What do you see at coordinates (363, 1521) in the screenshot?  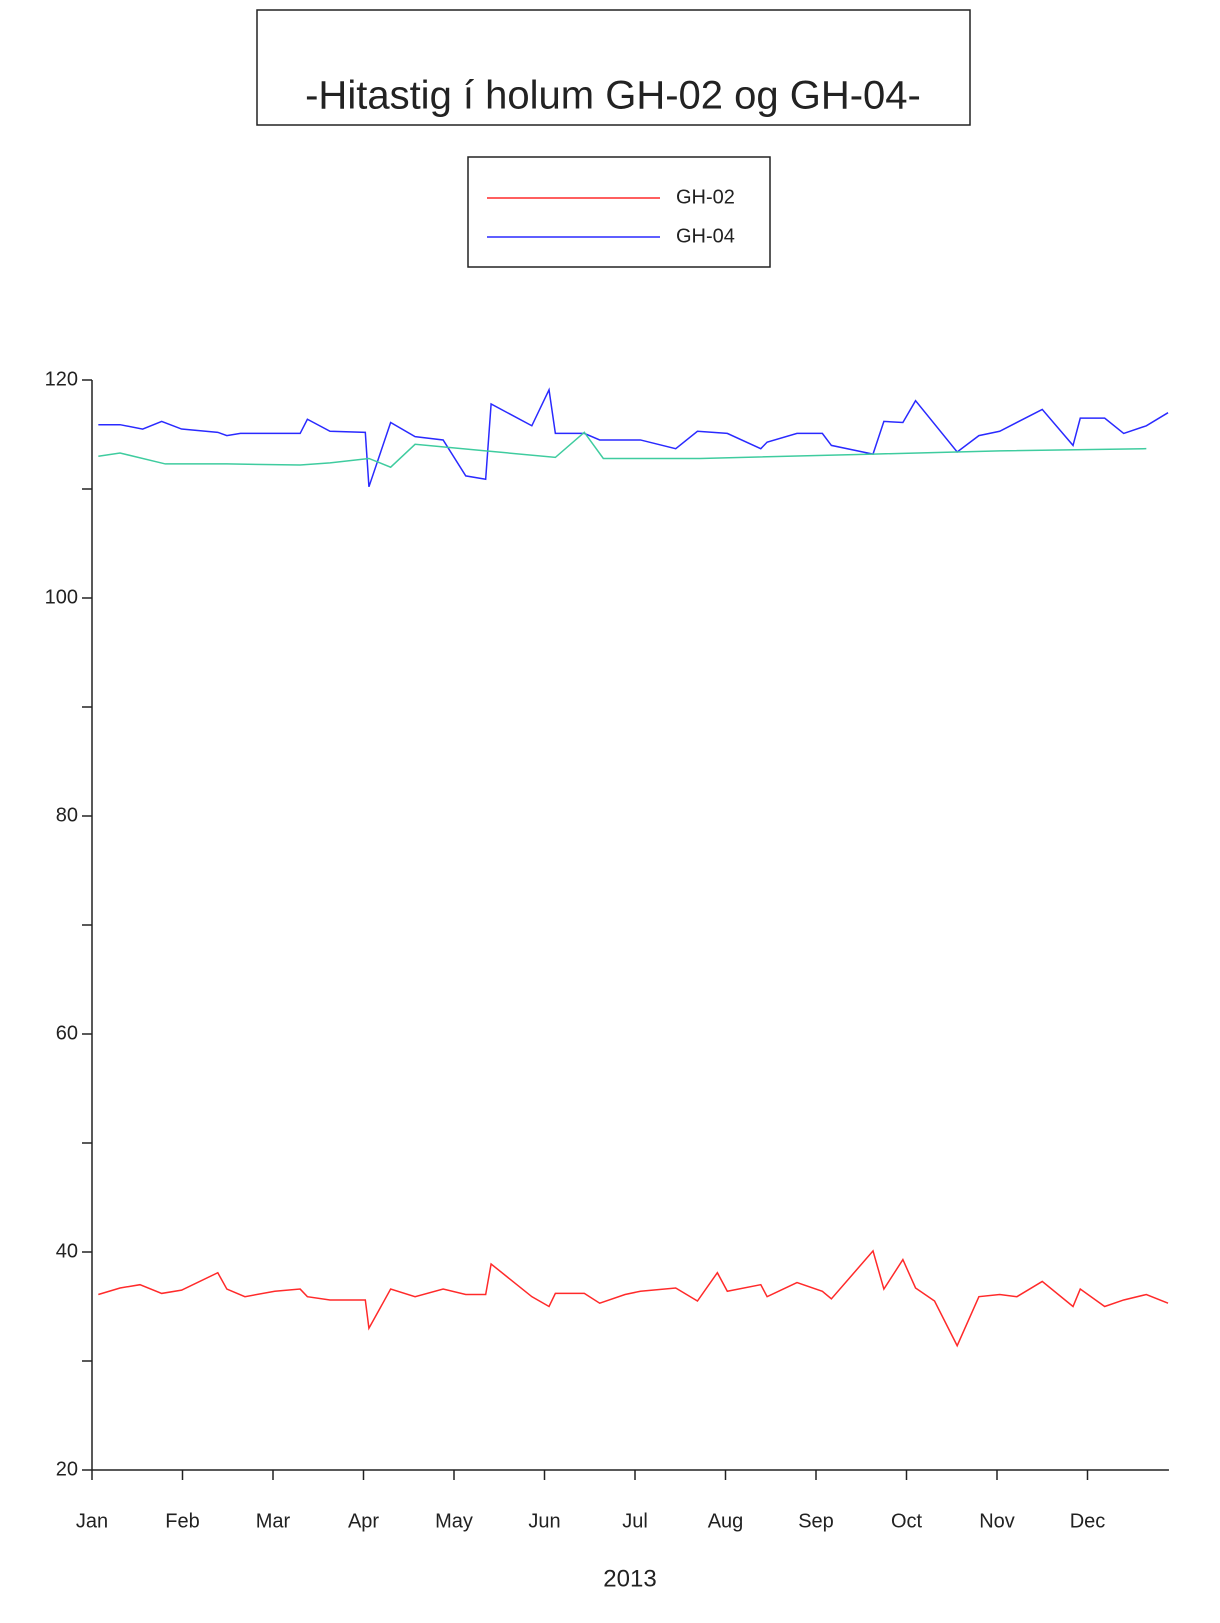 I see `x-tick-label: Apr` at bounding box center [363, 1521].